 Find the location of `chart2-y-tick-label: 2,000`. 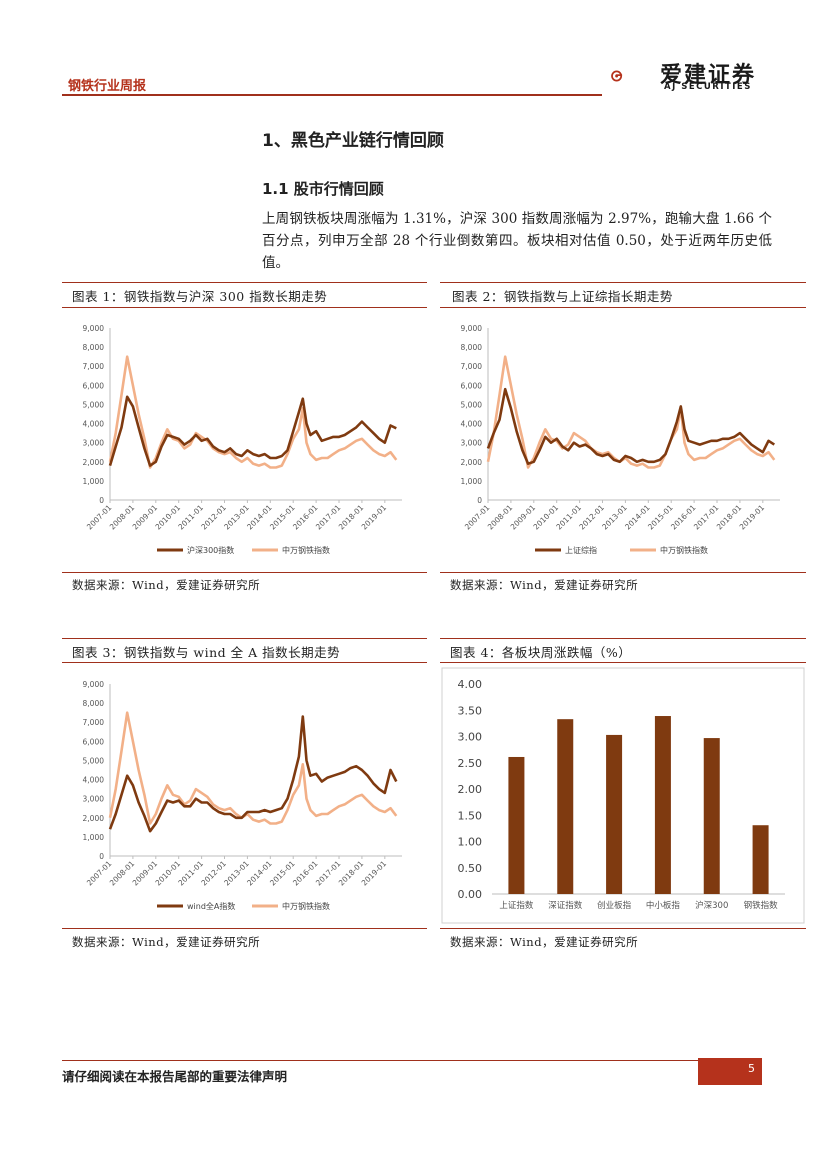

chart2-y-tick-label: 2,000 is located at coordinates (472, 462).